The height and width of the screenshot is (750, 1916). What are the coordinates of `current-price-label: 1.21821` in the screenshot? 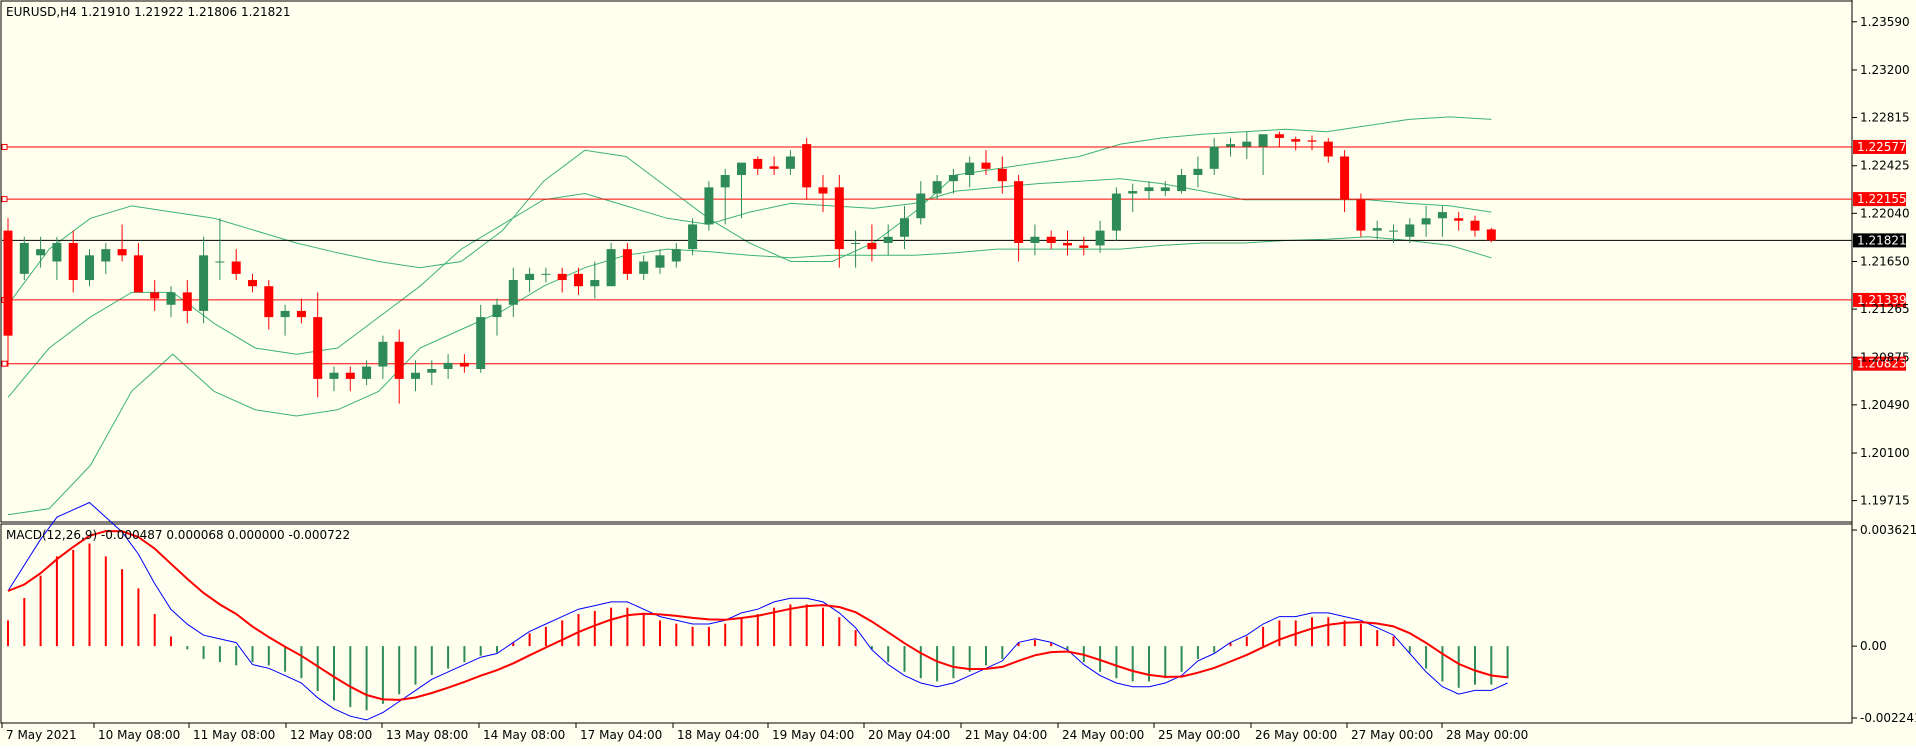 It's located at (1882, 240).